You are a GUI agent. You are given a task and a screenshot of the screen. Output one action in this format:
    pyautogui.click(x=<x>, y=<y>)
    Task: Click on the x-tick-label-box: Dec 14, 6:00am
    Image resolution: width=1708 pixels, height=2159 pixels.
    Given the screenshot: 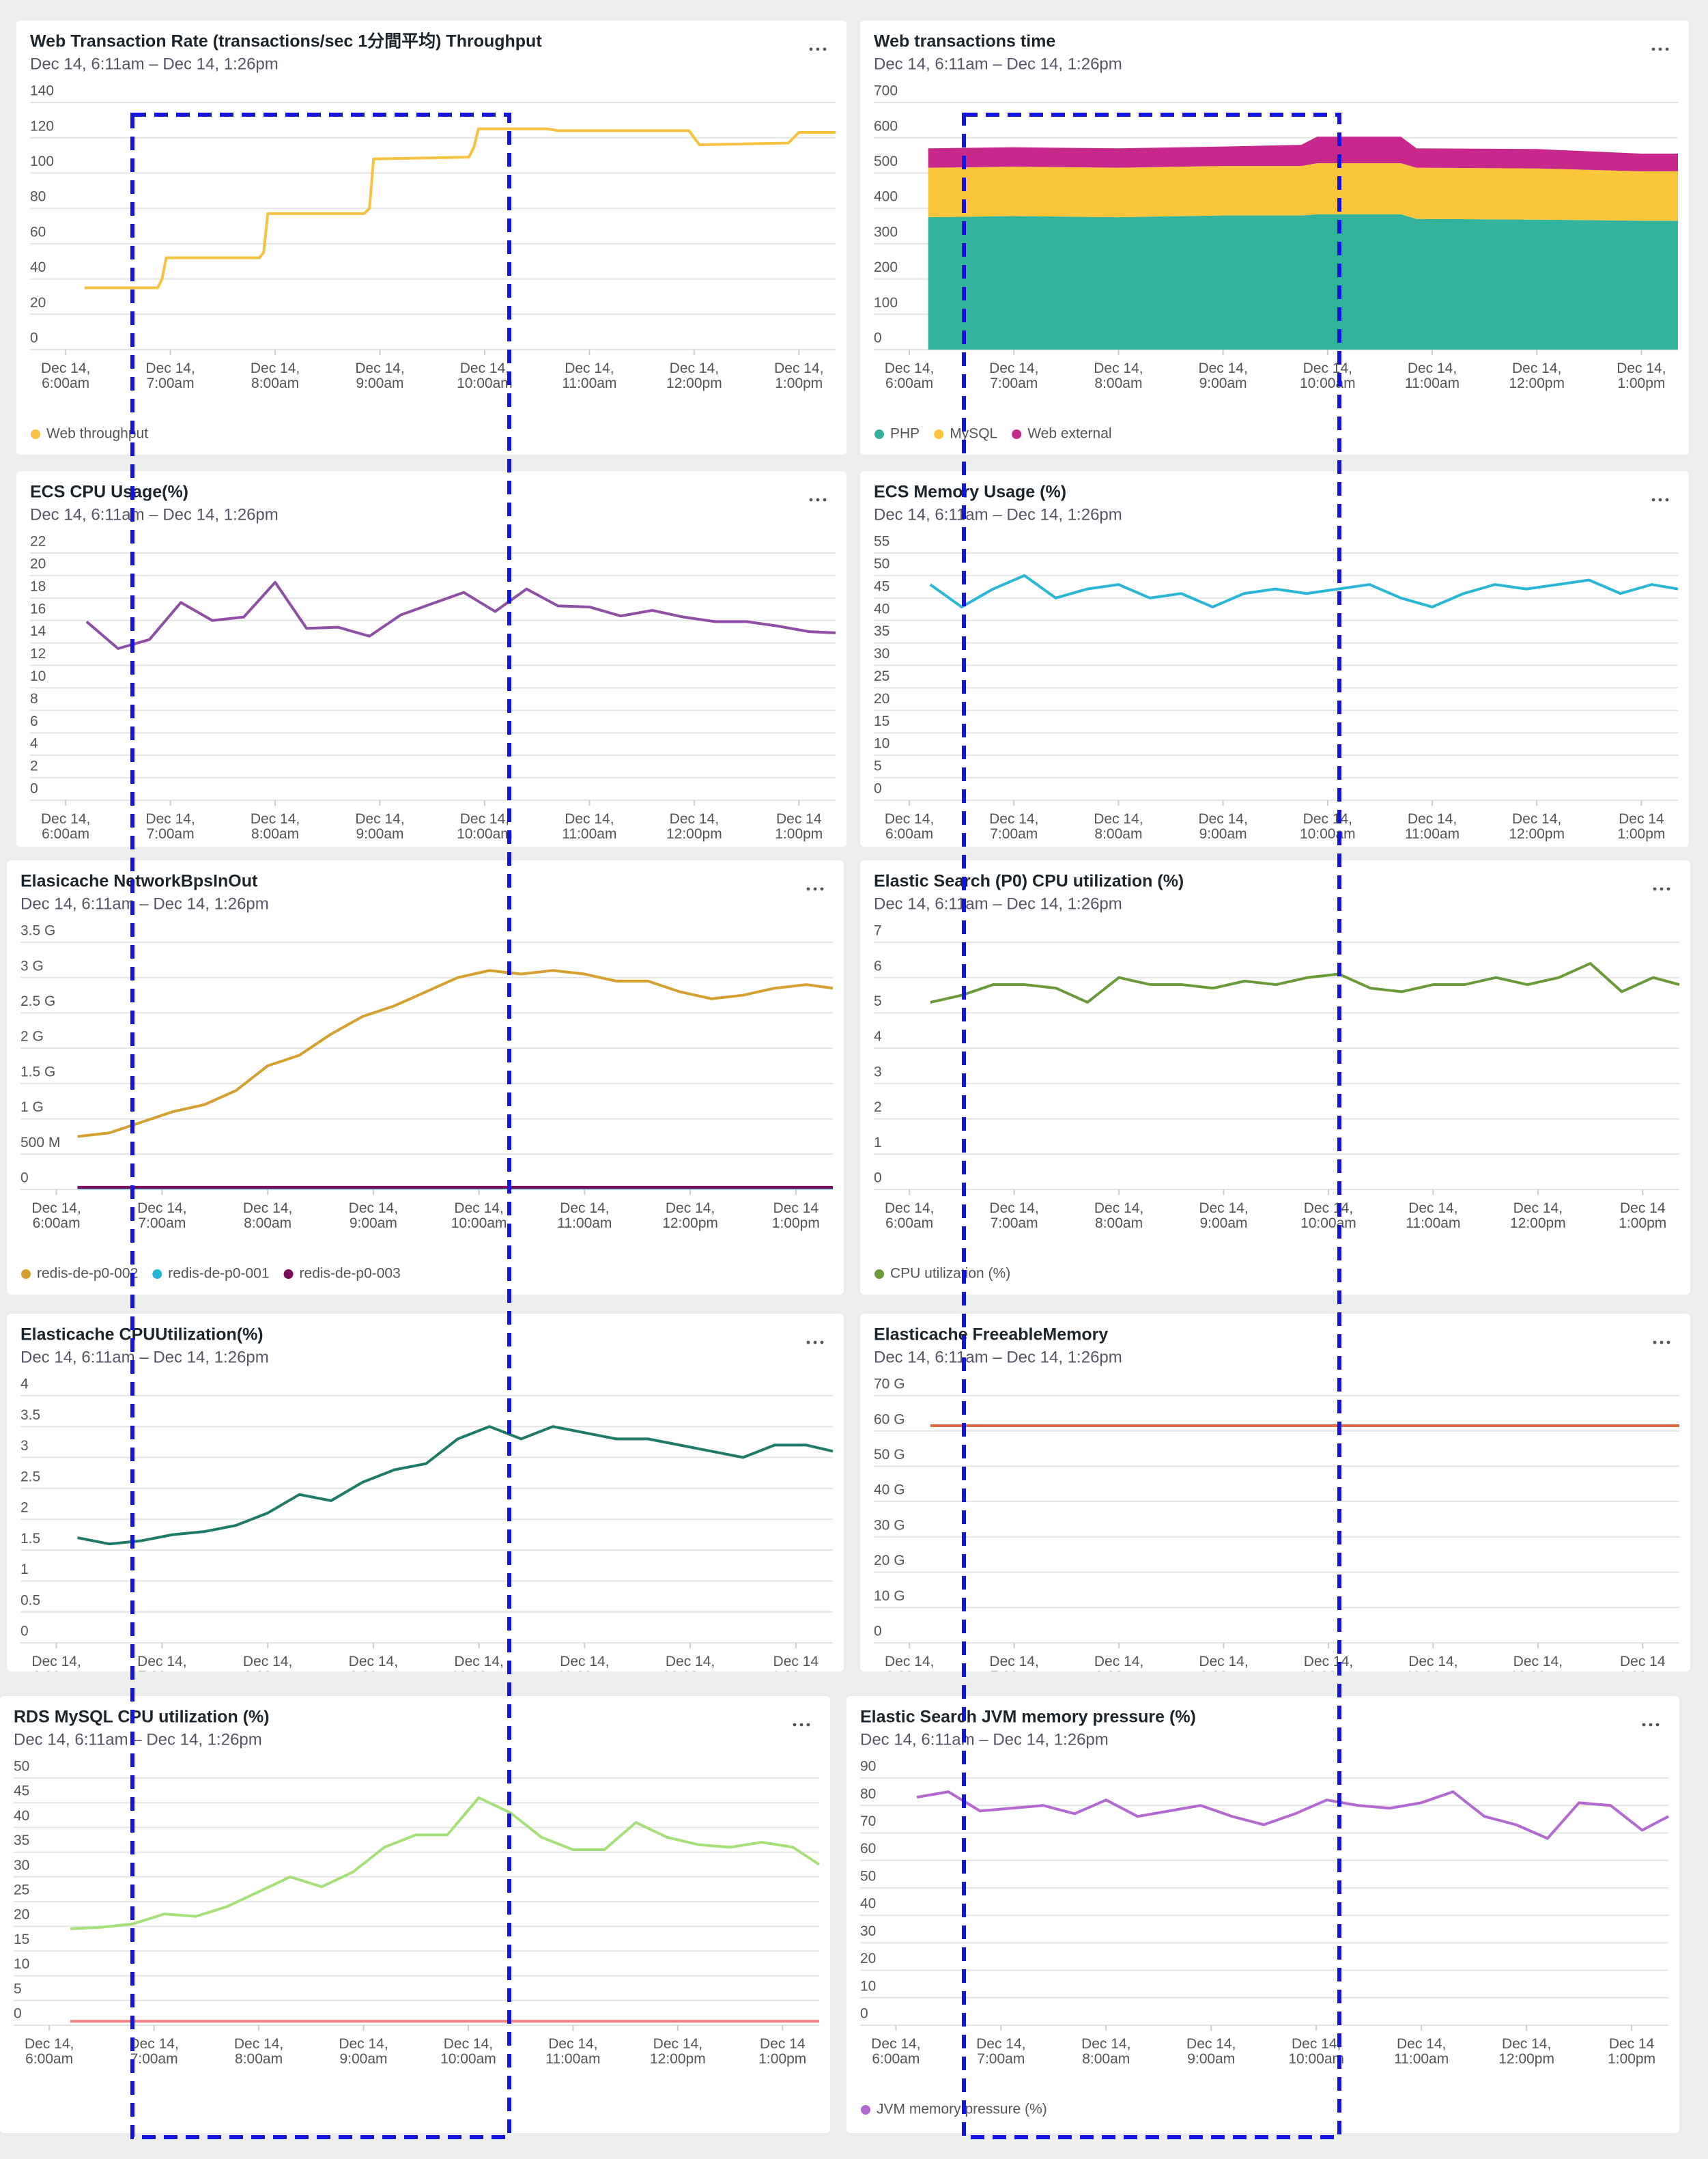 What is the action you would take?
    pyautogui.click(x=909, y=1216)
    